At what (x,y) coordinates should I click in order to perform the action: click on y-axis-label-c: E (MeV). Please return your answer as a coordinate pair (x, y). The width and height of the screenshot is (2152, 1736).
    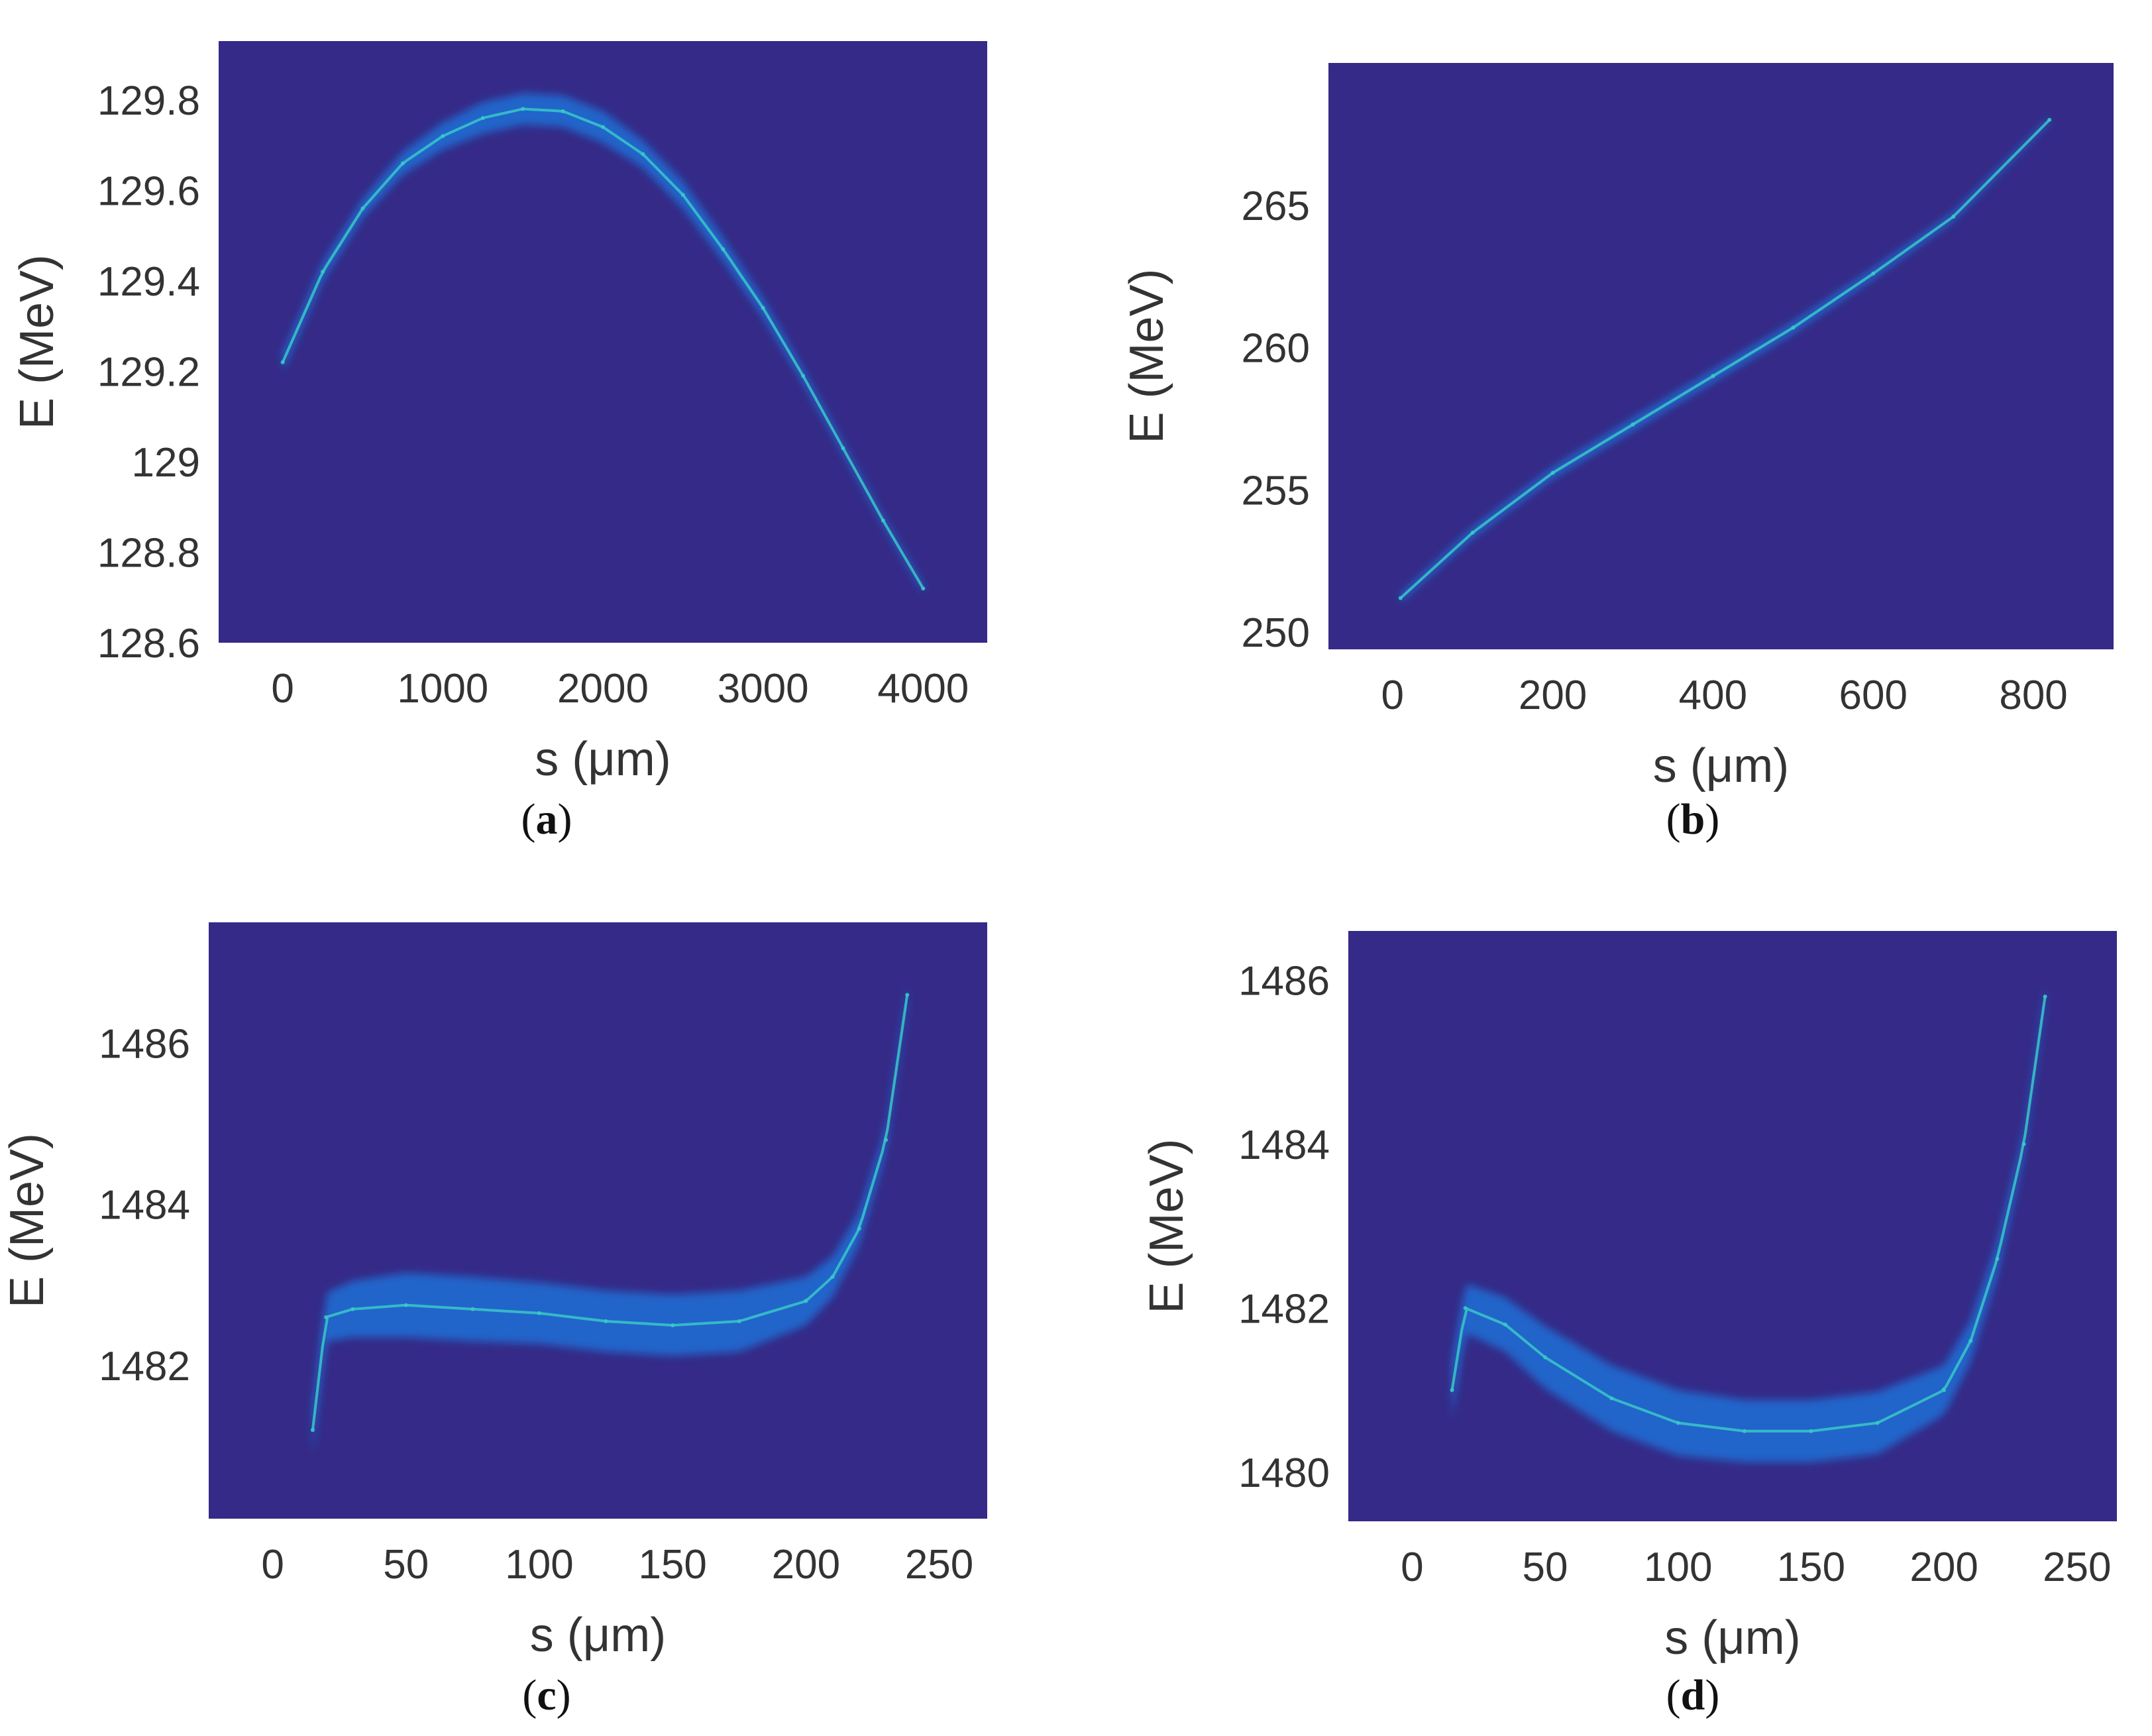
    Looking at the image, I should click on (27, 1220).